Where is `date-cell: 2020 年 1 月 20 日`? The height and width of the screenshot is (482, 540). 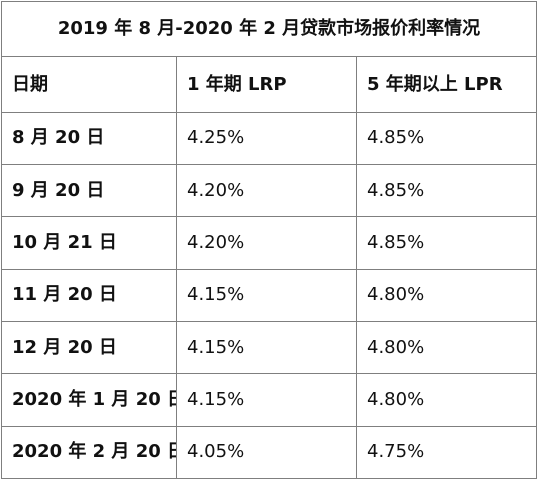 date-cell: 2020 年 1 月 20 日 is located at coordinates (89, 400).